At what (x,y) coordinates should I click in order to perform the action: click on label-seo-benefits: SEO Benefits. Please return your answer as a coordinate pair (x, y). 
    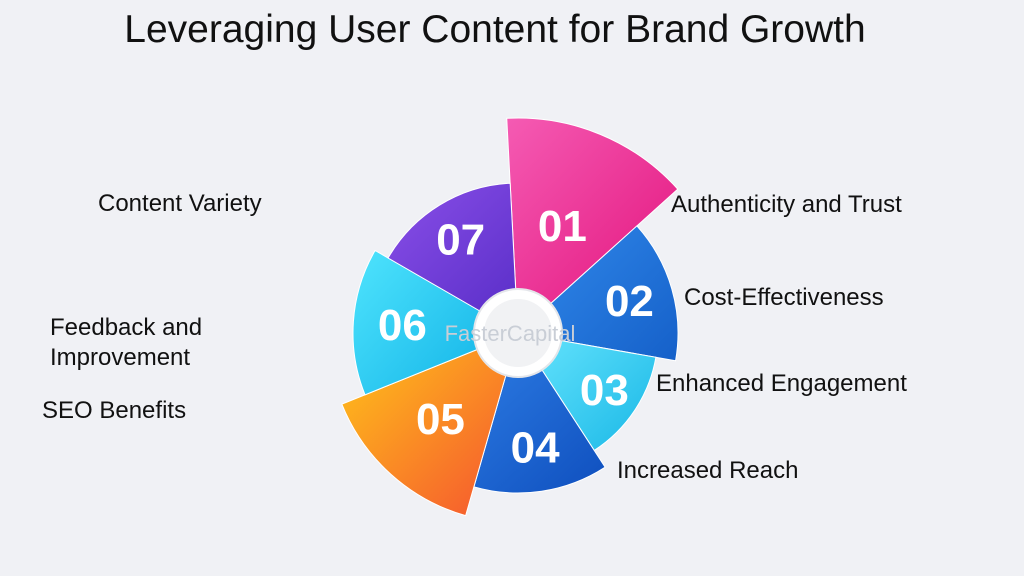
    Looking at the image, I should click on (114, 410).